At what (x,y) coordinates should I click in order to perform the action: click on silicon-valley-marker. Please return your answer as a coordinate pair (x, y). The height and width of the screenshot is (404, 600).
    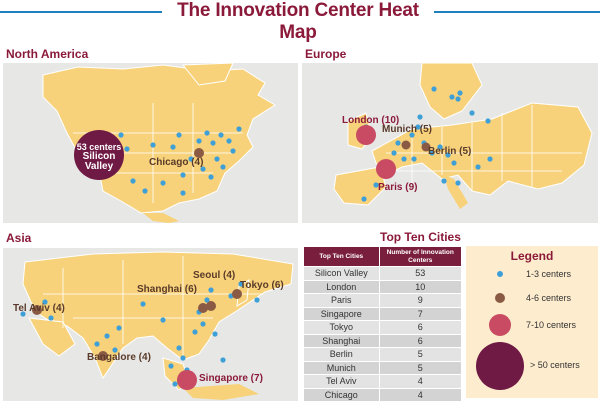
    Looking at the image, I should click on (99, 155).